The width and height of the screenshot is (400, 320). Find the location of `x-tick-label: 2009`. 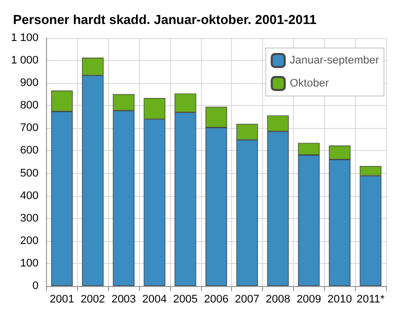

x-tick-label: 2009 is located at coordinates (309, 300).